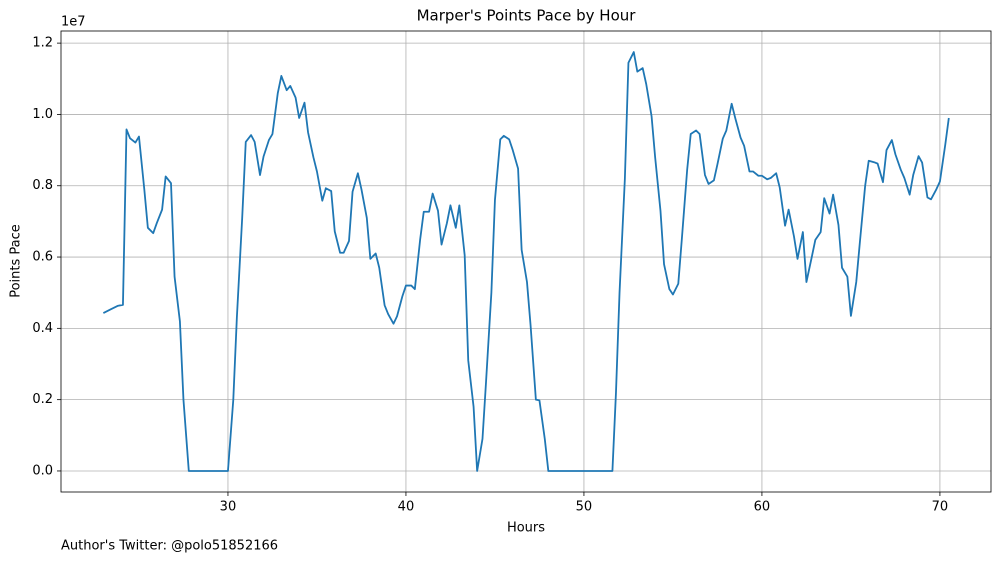  What do you see at coordinates (42, 185) in the screenshot?
I see `y-tick-label: 0.8` at bounding box center [42, 185].